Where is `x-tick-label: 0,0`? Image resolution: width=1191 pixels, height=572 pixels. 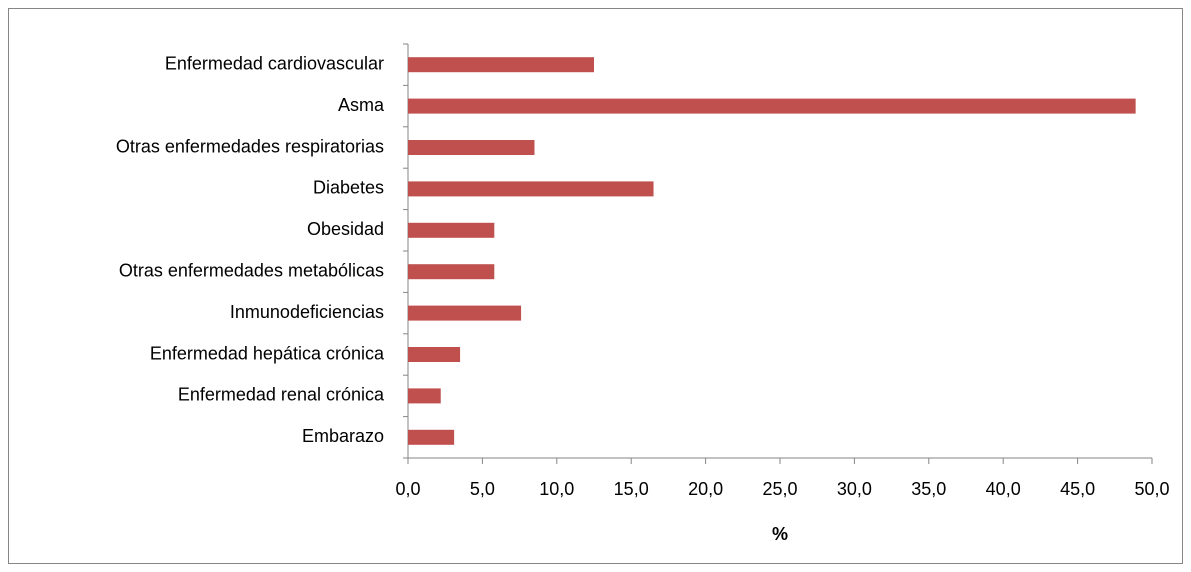 x-tick-label: 0,0 is located at coordinates (407, 489).